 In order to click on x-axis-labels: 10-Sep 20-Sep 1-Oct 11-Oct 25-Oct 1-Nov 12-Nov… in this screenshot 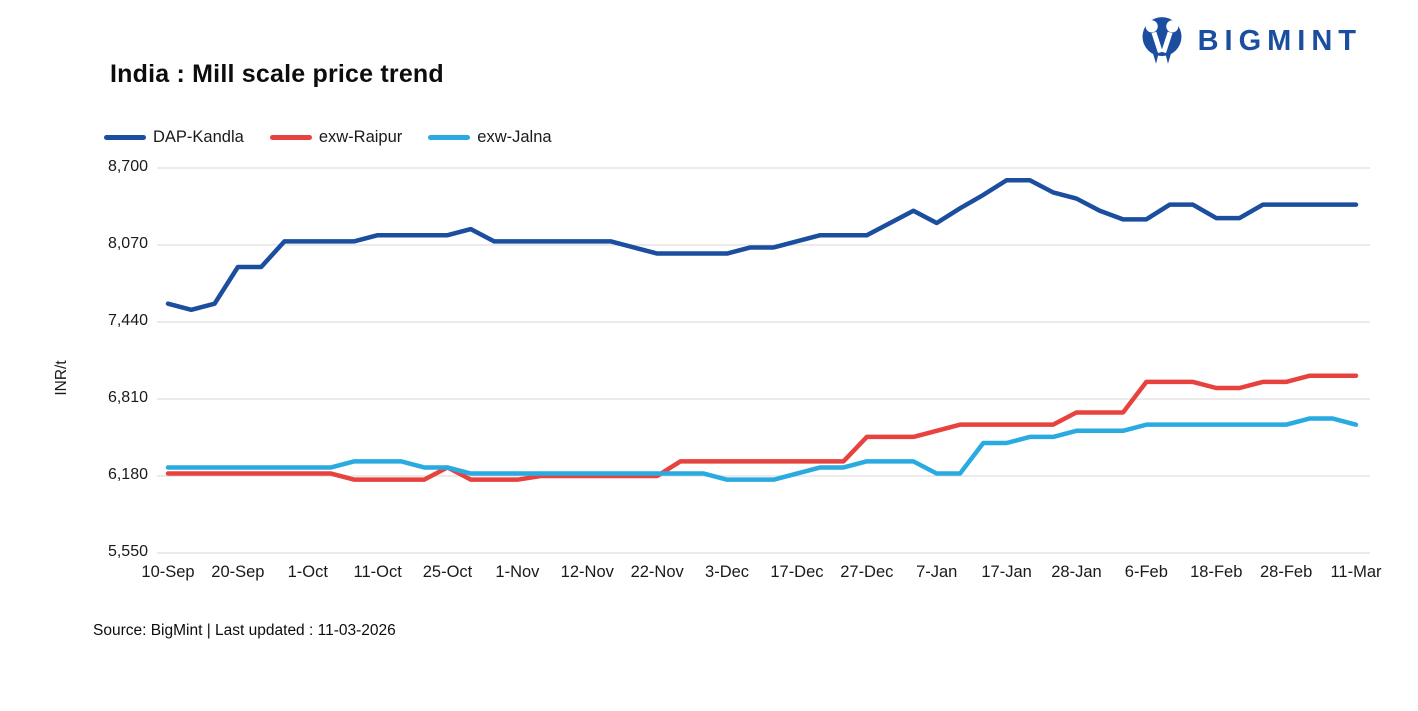, I will do `click(709, 574)`.